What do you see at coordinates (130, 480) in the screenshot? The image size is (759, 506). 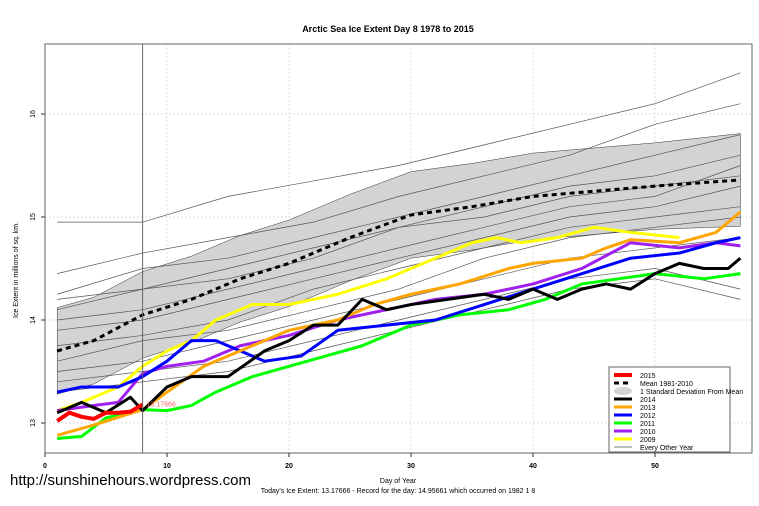 I see `watermark-url: http://sunshinehours.wordpress.com` at bounding box center [130, 480].